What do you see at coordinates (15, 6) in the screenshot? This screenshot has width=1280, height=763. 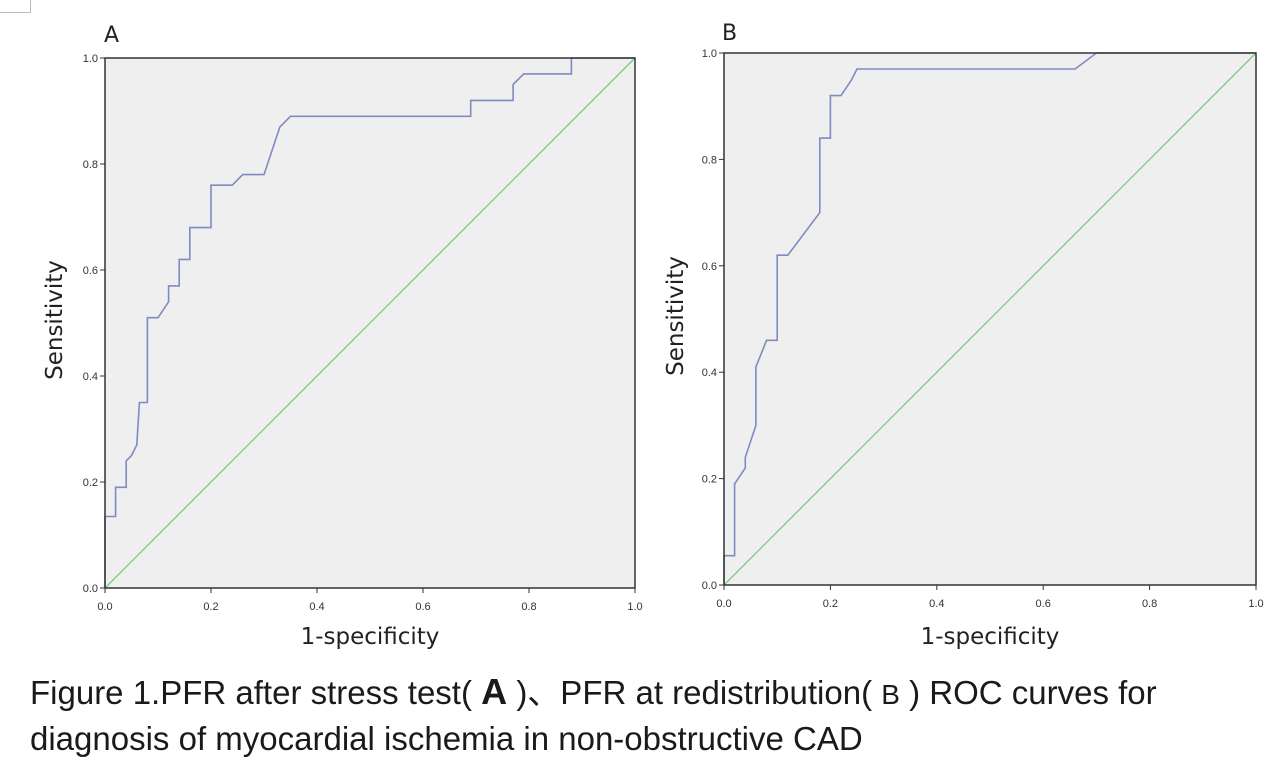 I see `corner-mark` at bounding box center [15, 6].